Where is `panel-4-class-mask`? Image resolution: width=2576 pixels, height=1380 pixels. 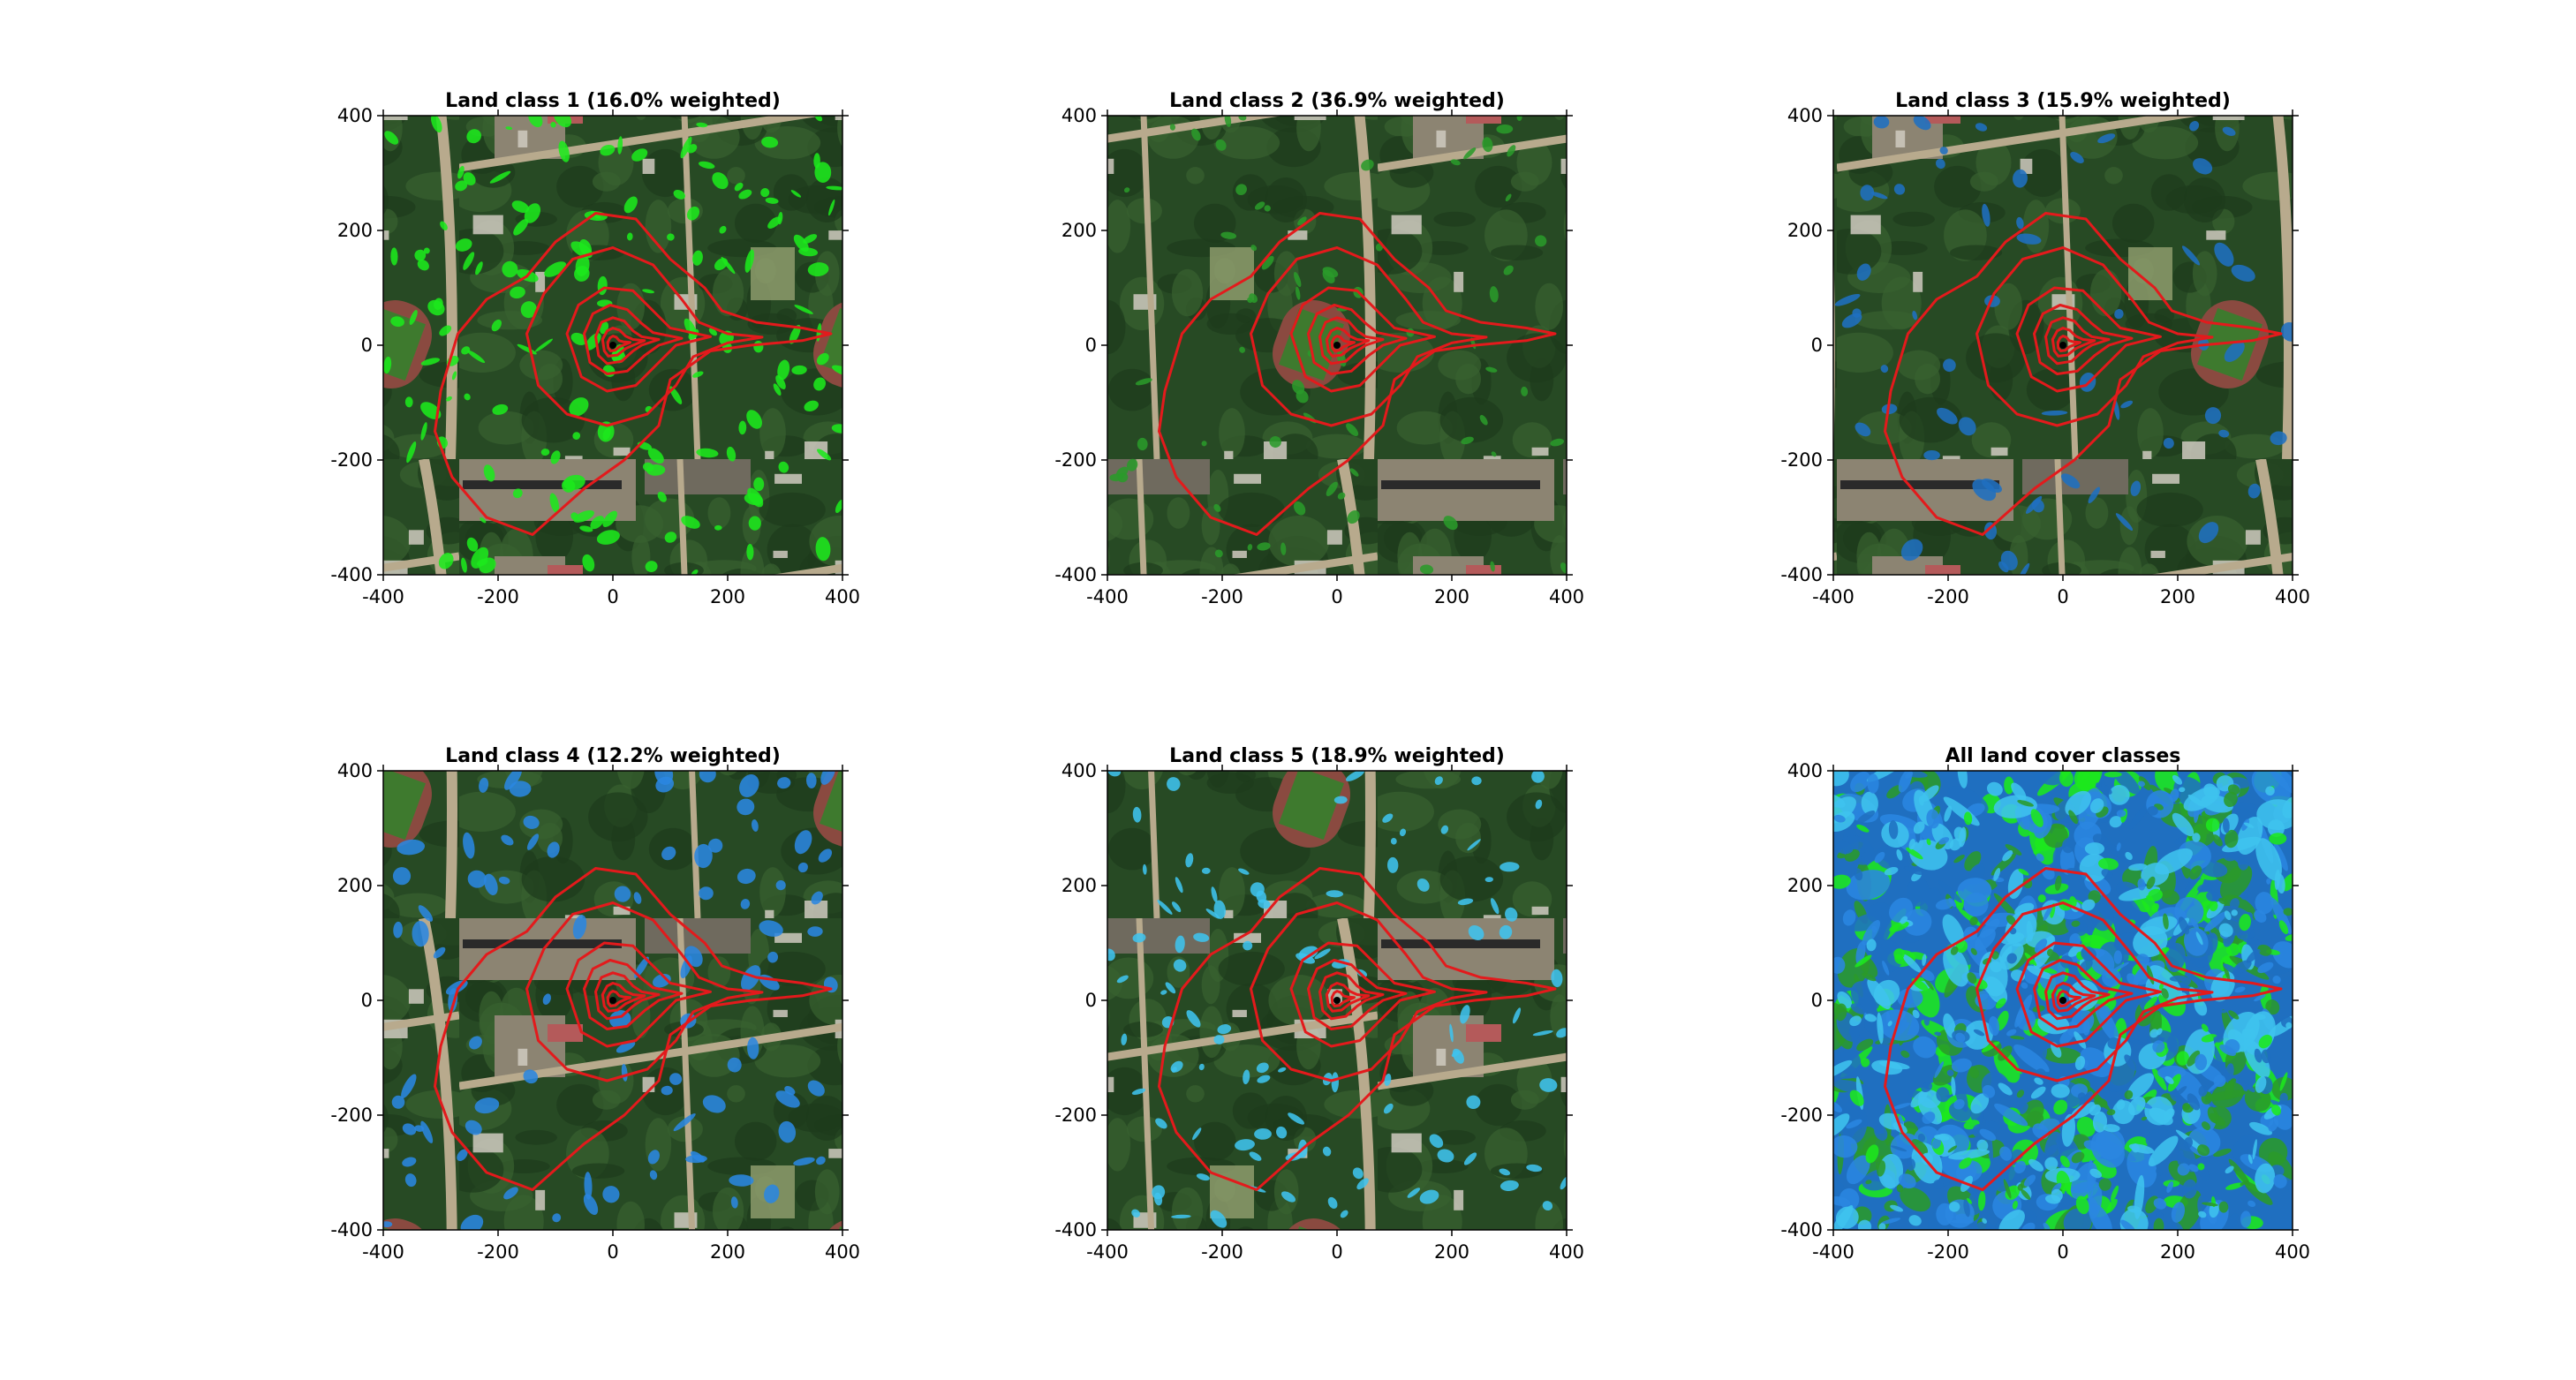
panel-4-class-mask is located at coordinates (610, 1000).